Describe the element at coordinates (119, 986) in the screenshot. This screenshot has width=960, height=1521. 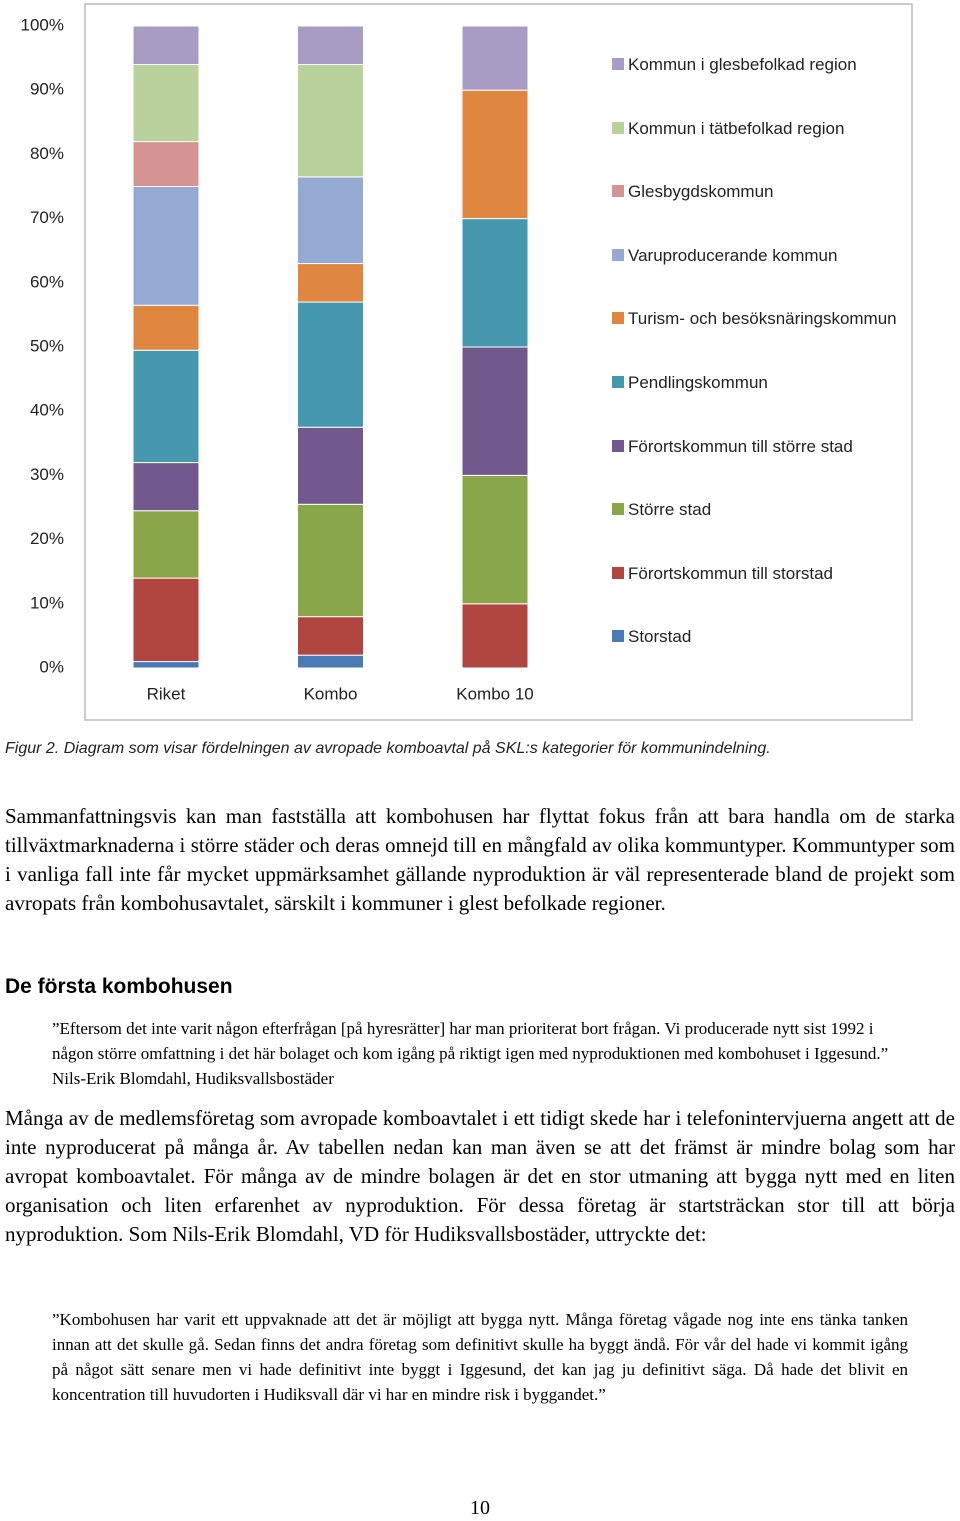
I see `heading: De första kombohusen` at that location.